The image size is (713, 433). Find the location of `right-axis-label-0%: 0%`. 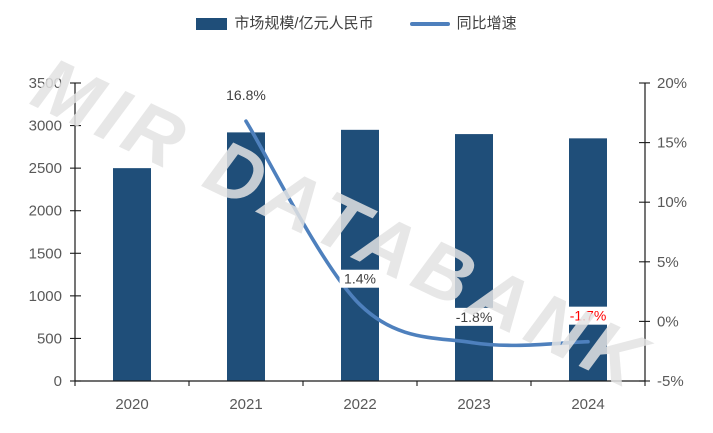

right-axis-label-0%: 0% is located at coordinates (668, 321).